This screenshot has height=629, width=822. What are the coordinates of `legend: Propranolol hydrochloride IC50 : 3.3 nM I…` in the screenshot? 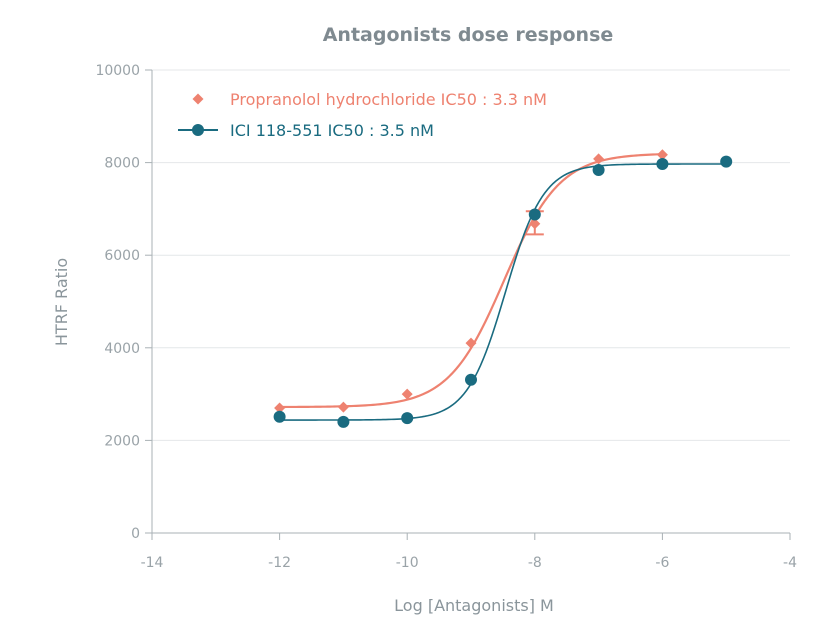 It's located at (362, 115).